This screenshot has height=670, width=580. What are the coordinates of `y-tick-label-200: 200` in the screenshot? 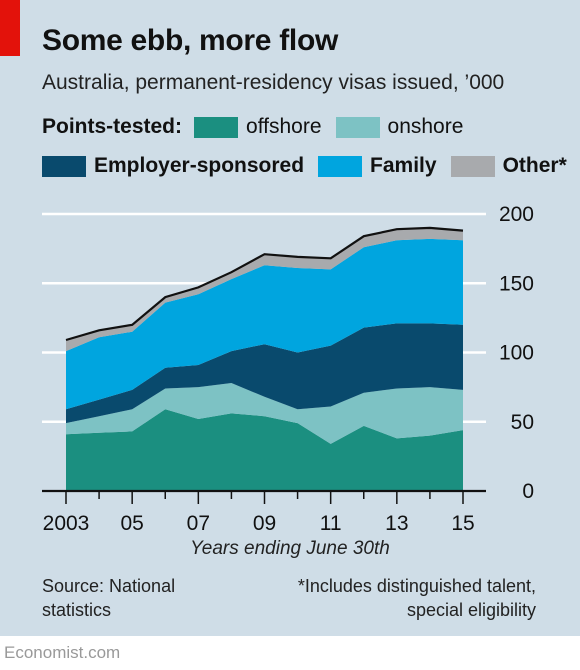 It's located at (516, 214).